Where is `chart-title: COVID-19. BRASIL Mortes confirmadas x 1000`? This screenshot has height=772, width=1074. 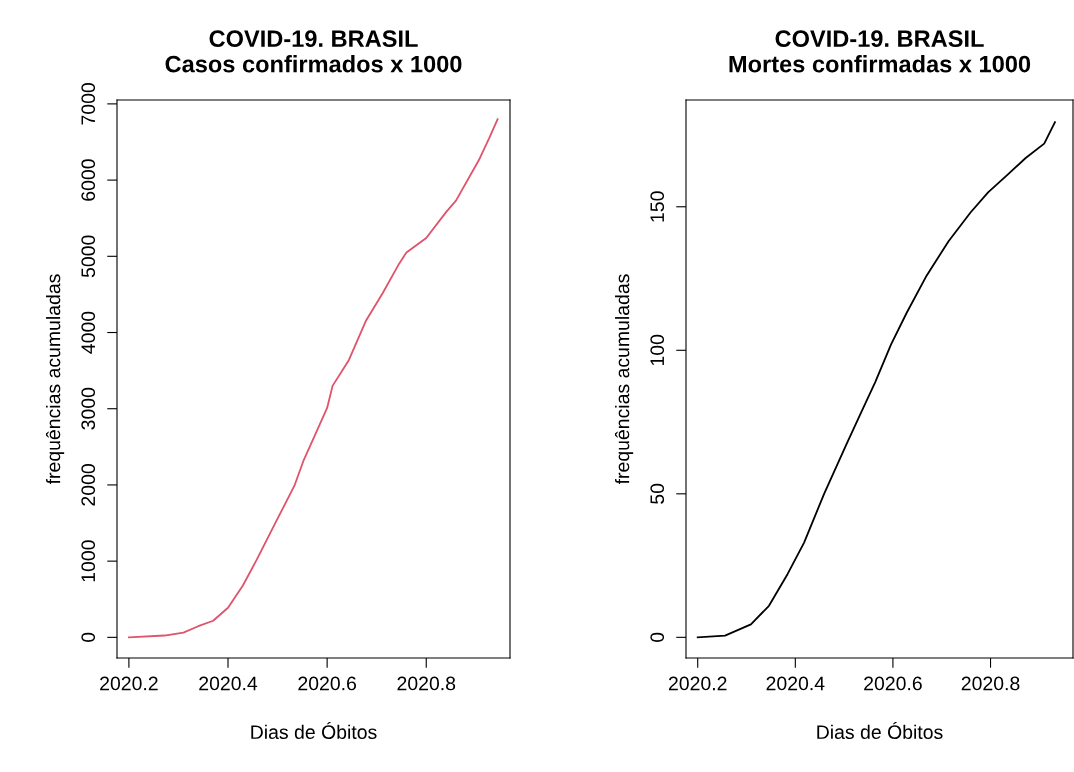 chart-title: COVID-19. BRASIL Mortes confirmadas x 1000 is located at coordinates (880, 51).